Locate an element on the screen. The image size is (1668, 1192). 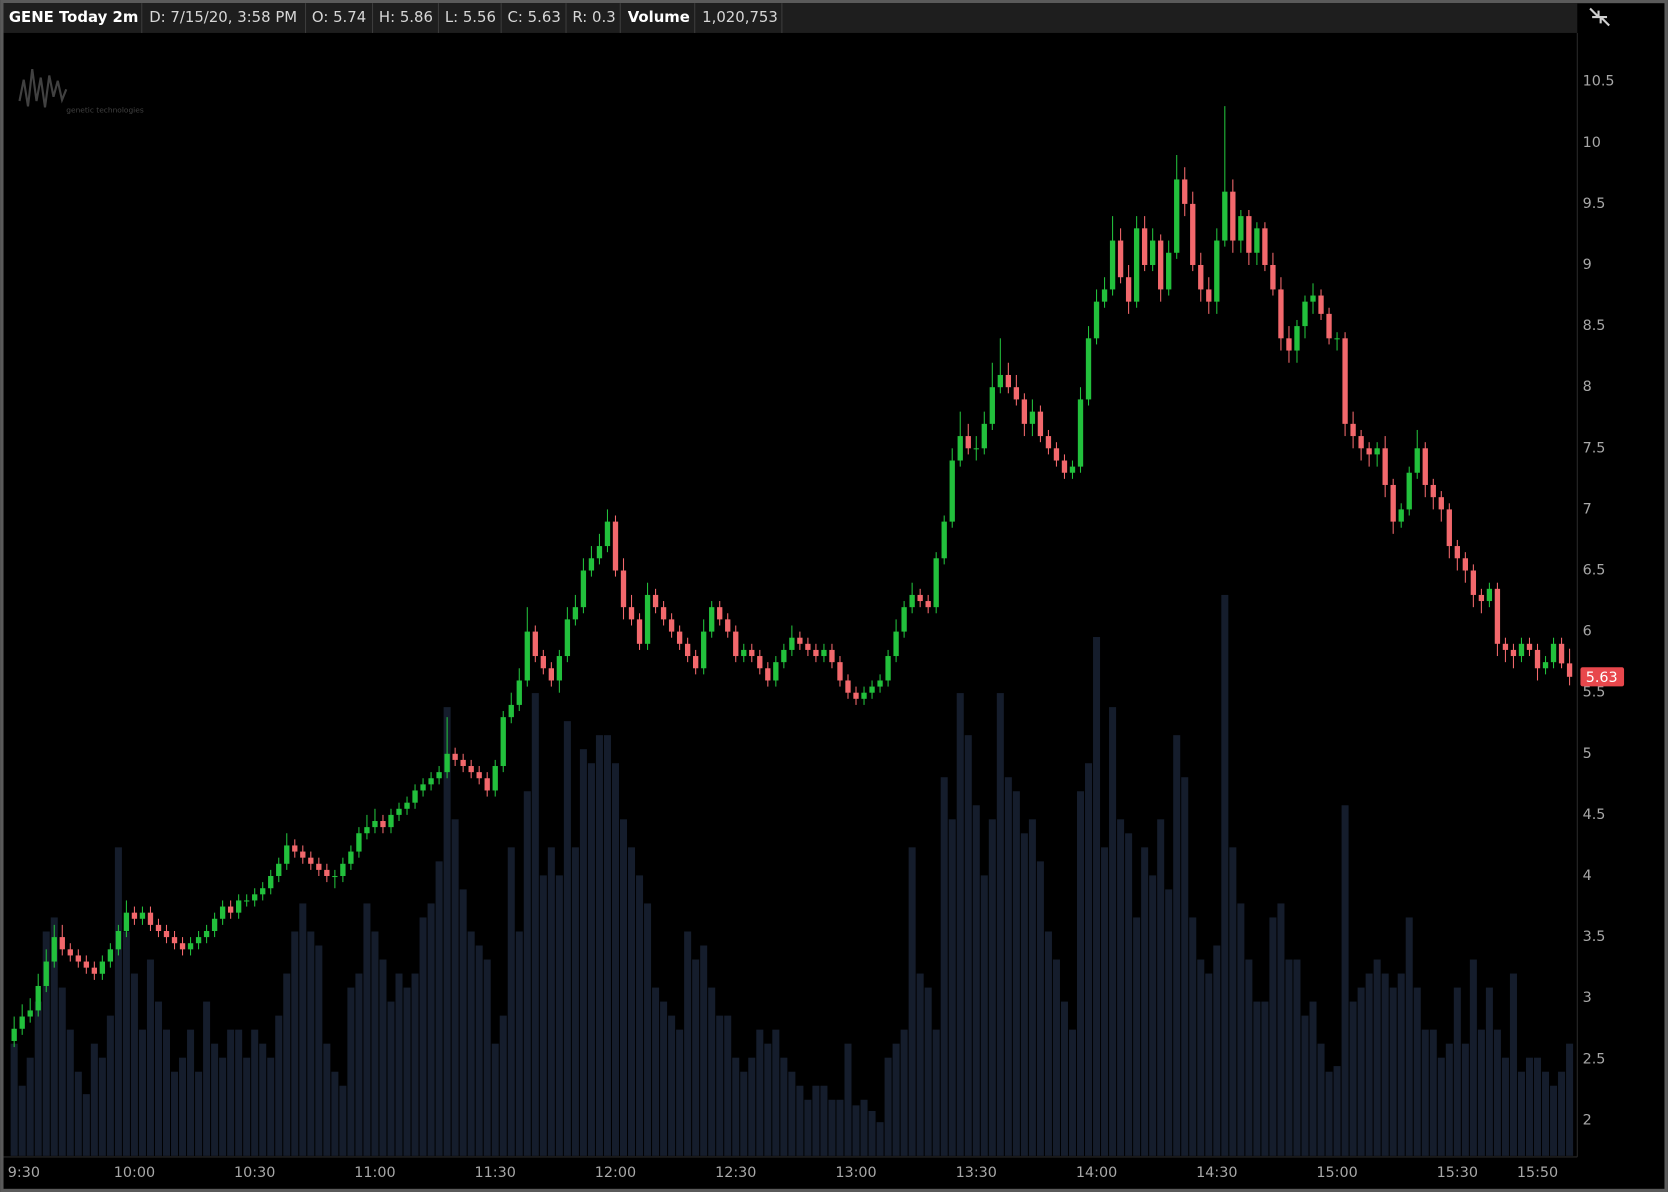
date: D: 7/15/20, 3:58 PM is located at coordinates (223, 17).